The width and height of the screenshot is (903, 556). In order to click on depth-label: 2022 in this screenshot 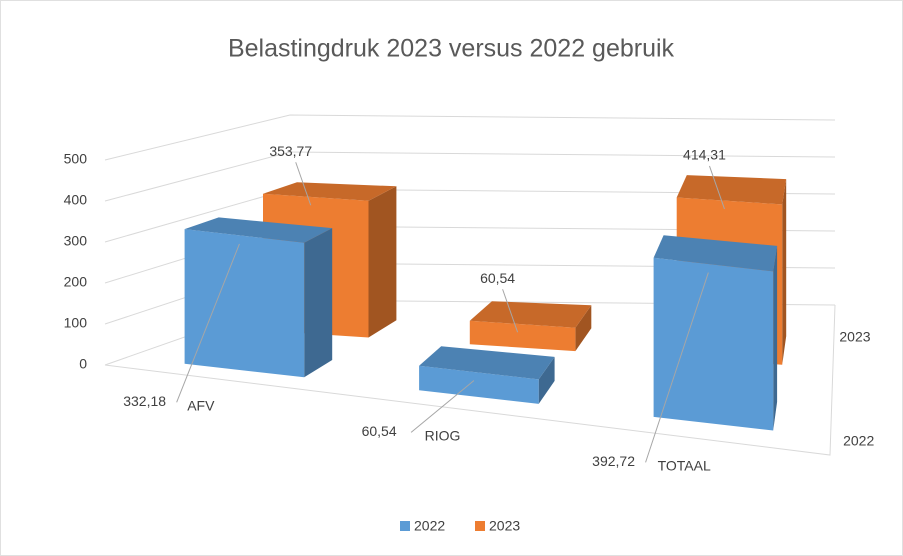, I will do `click(858, 441)`.